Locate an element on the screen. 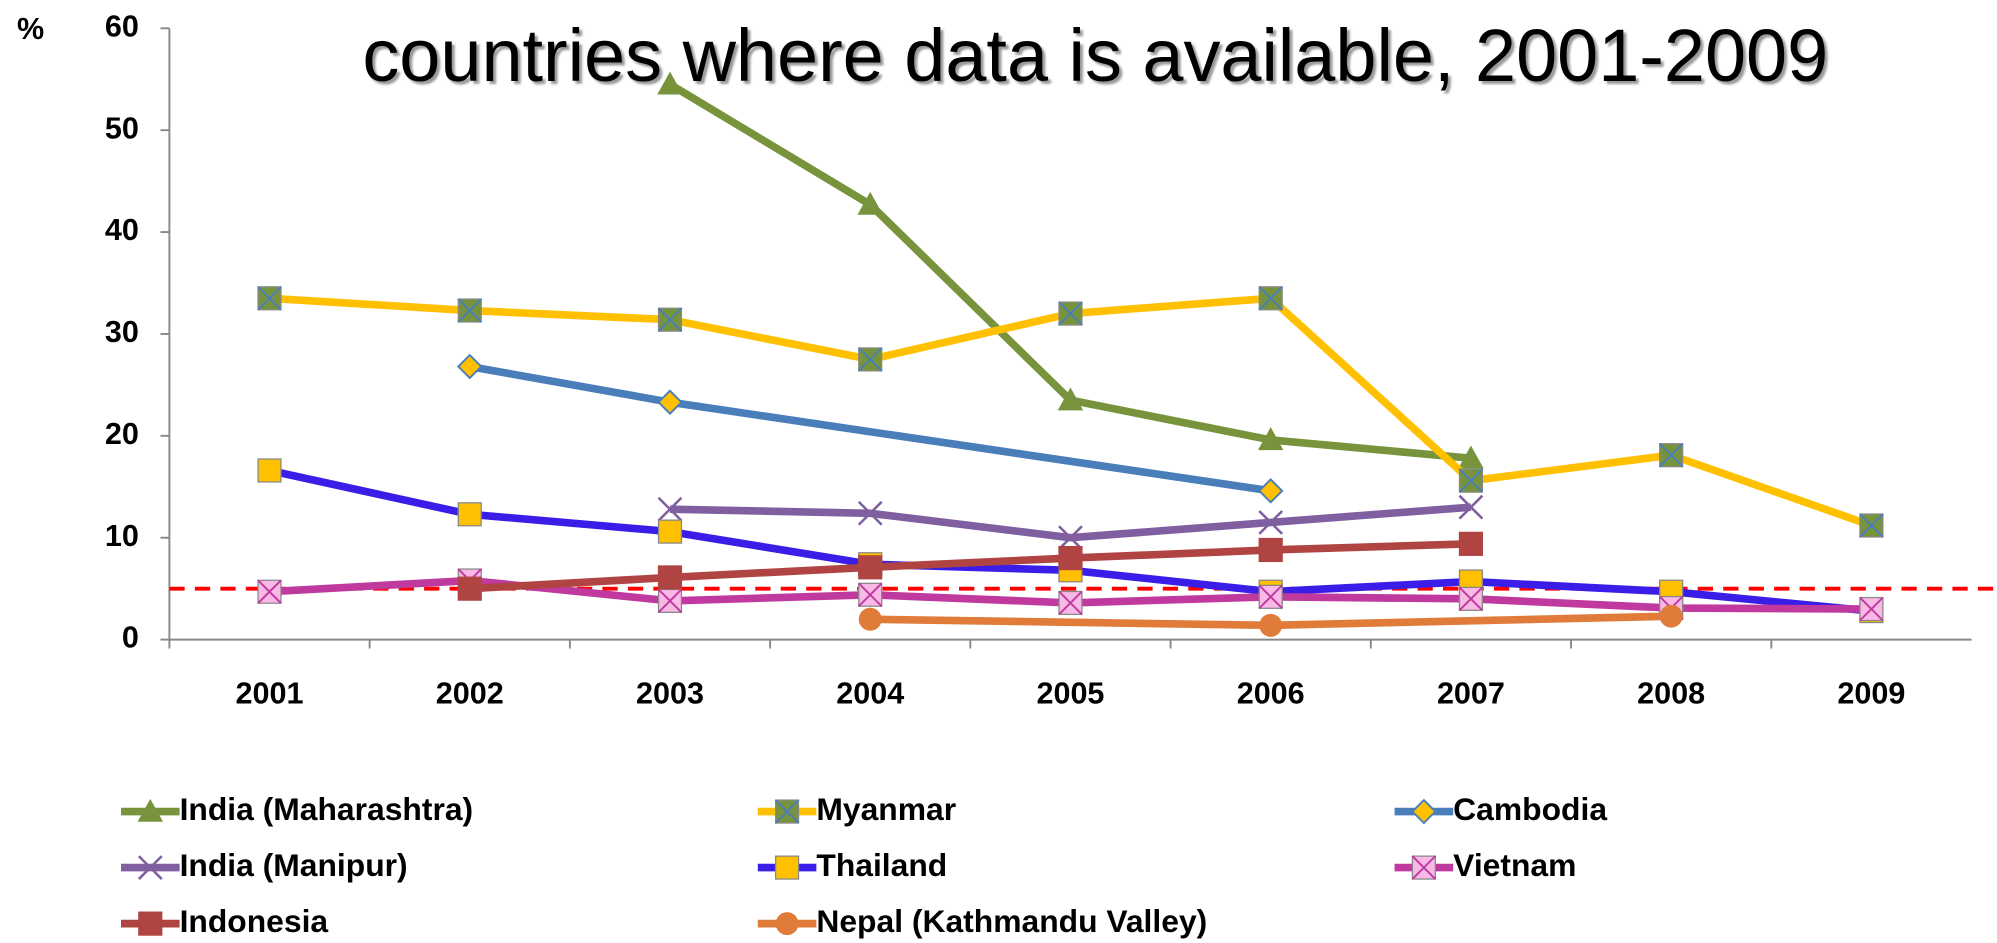 The height and width of the screenshot is (943, 1997). x-tick-label: 2005 is located at coordinates (1070, 694).